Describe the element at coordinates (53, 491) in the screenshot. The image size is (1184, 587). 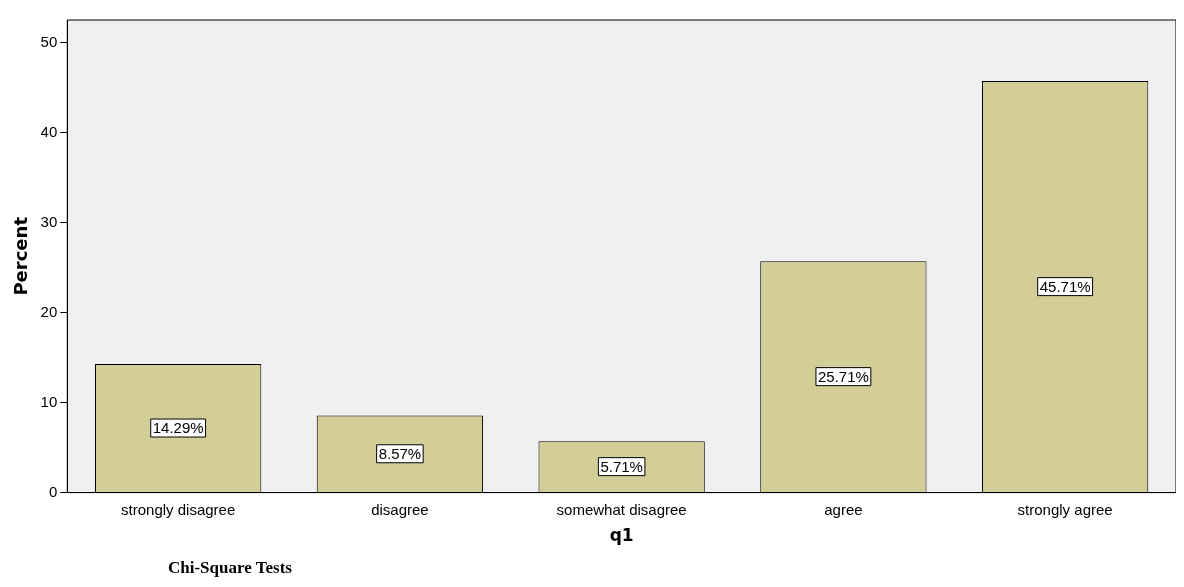
I see `y-tick-label: 0` at that location.